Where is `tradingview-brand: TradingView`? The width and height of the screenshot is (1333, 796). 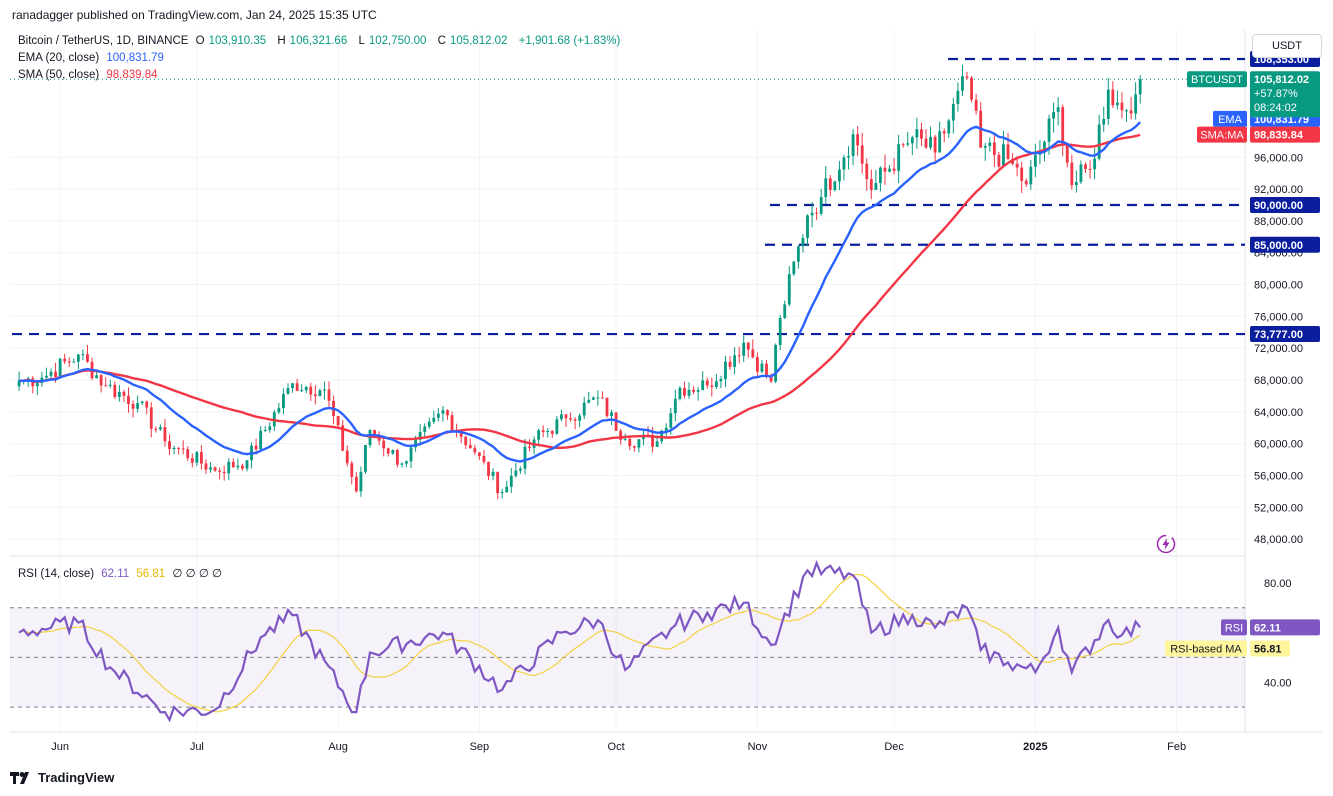
tradingview-brand: TradingView is located at coordinates (76, 777).